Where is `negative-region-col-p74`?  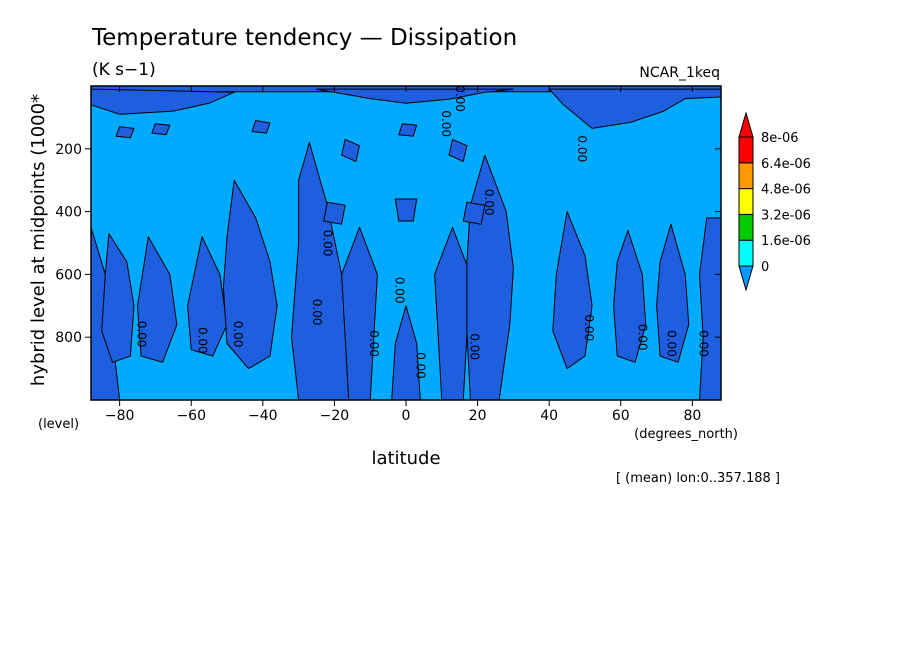 negative-region-col-p74 is located at coordinates (673, 293).